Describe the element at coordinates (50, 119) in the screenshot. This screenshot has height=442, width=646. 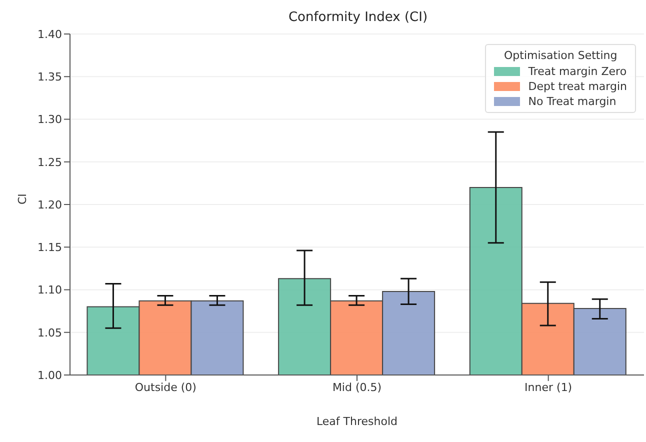
I see `y-tick-label: 1.30` at that location.